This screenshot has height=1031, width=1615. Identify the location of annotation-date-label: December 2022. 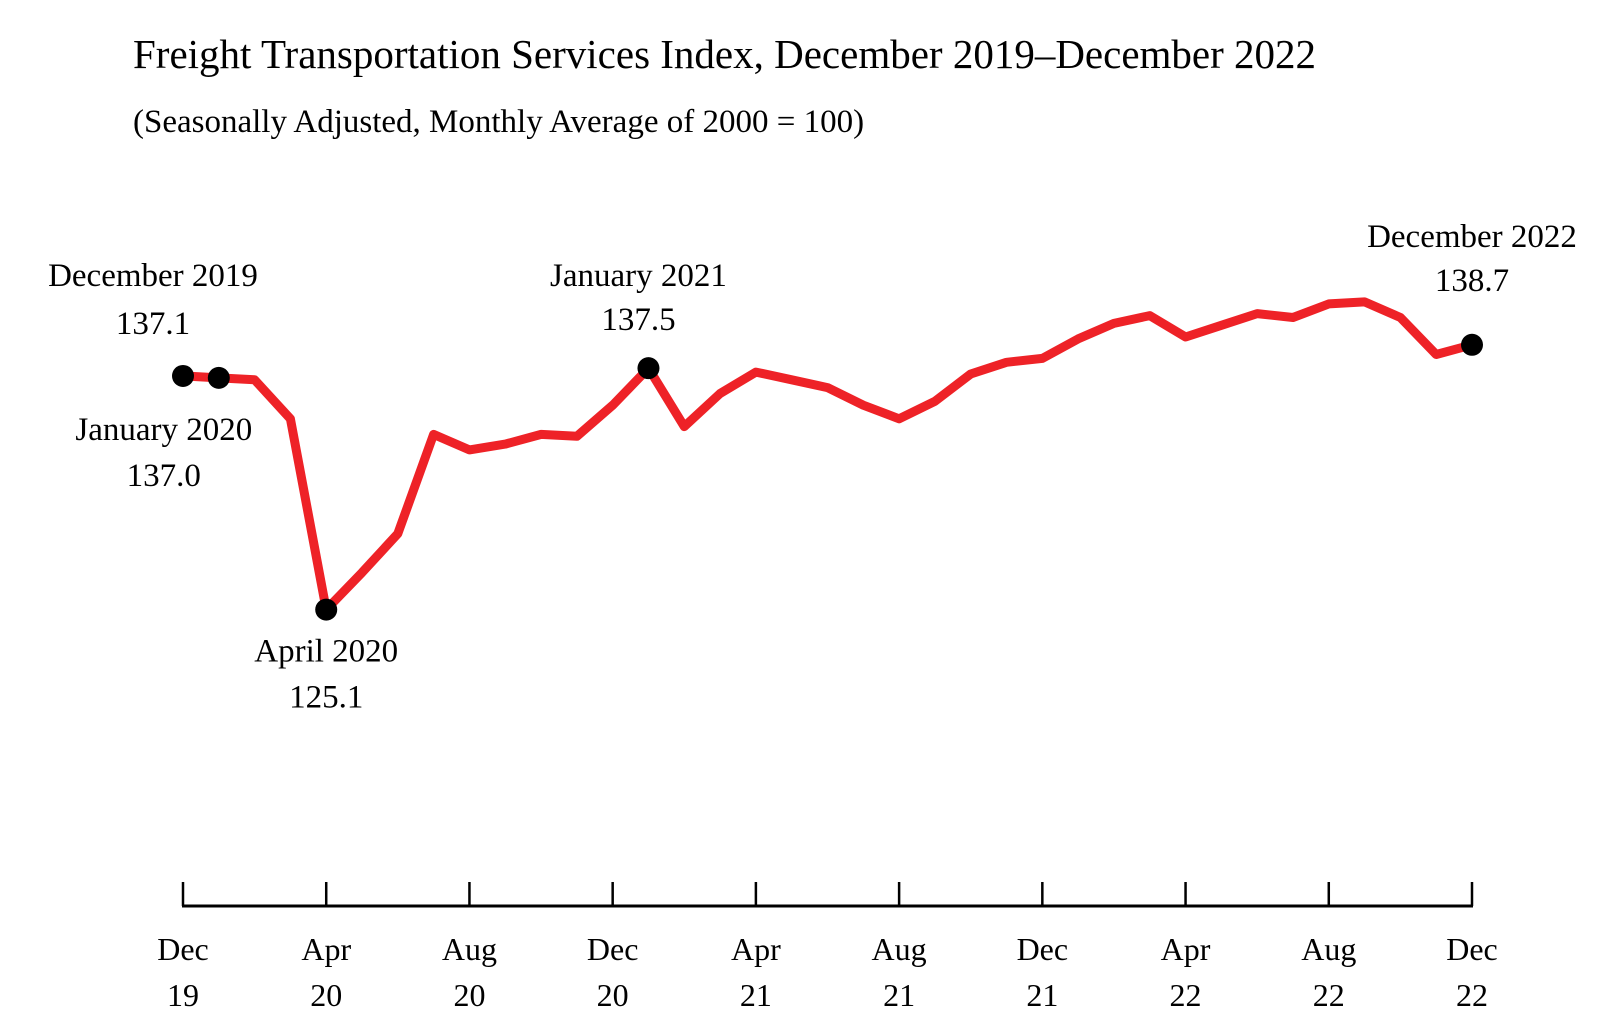
(1472, 237).